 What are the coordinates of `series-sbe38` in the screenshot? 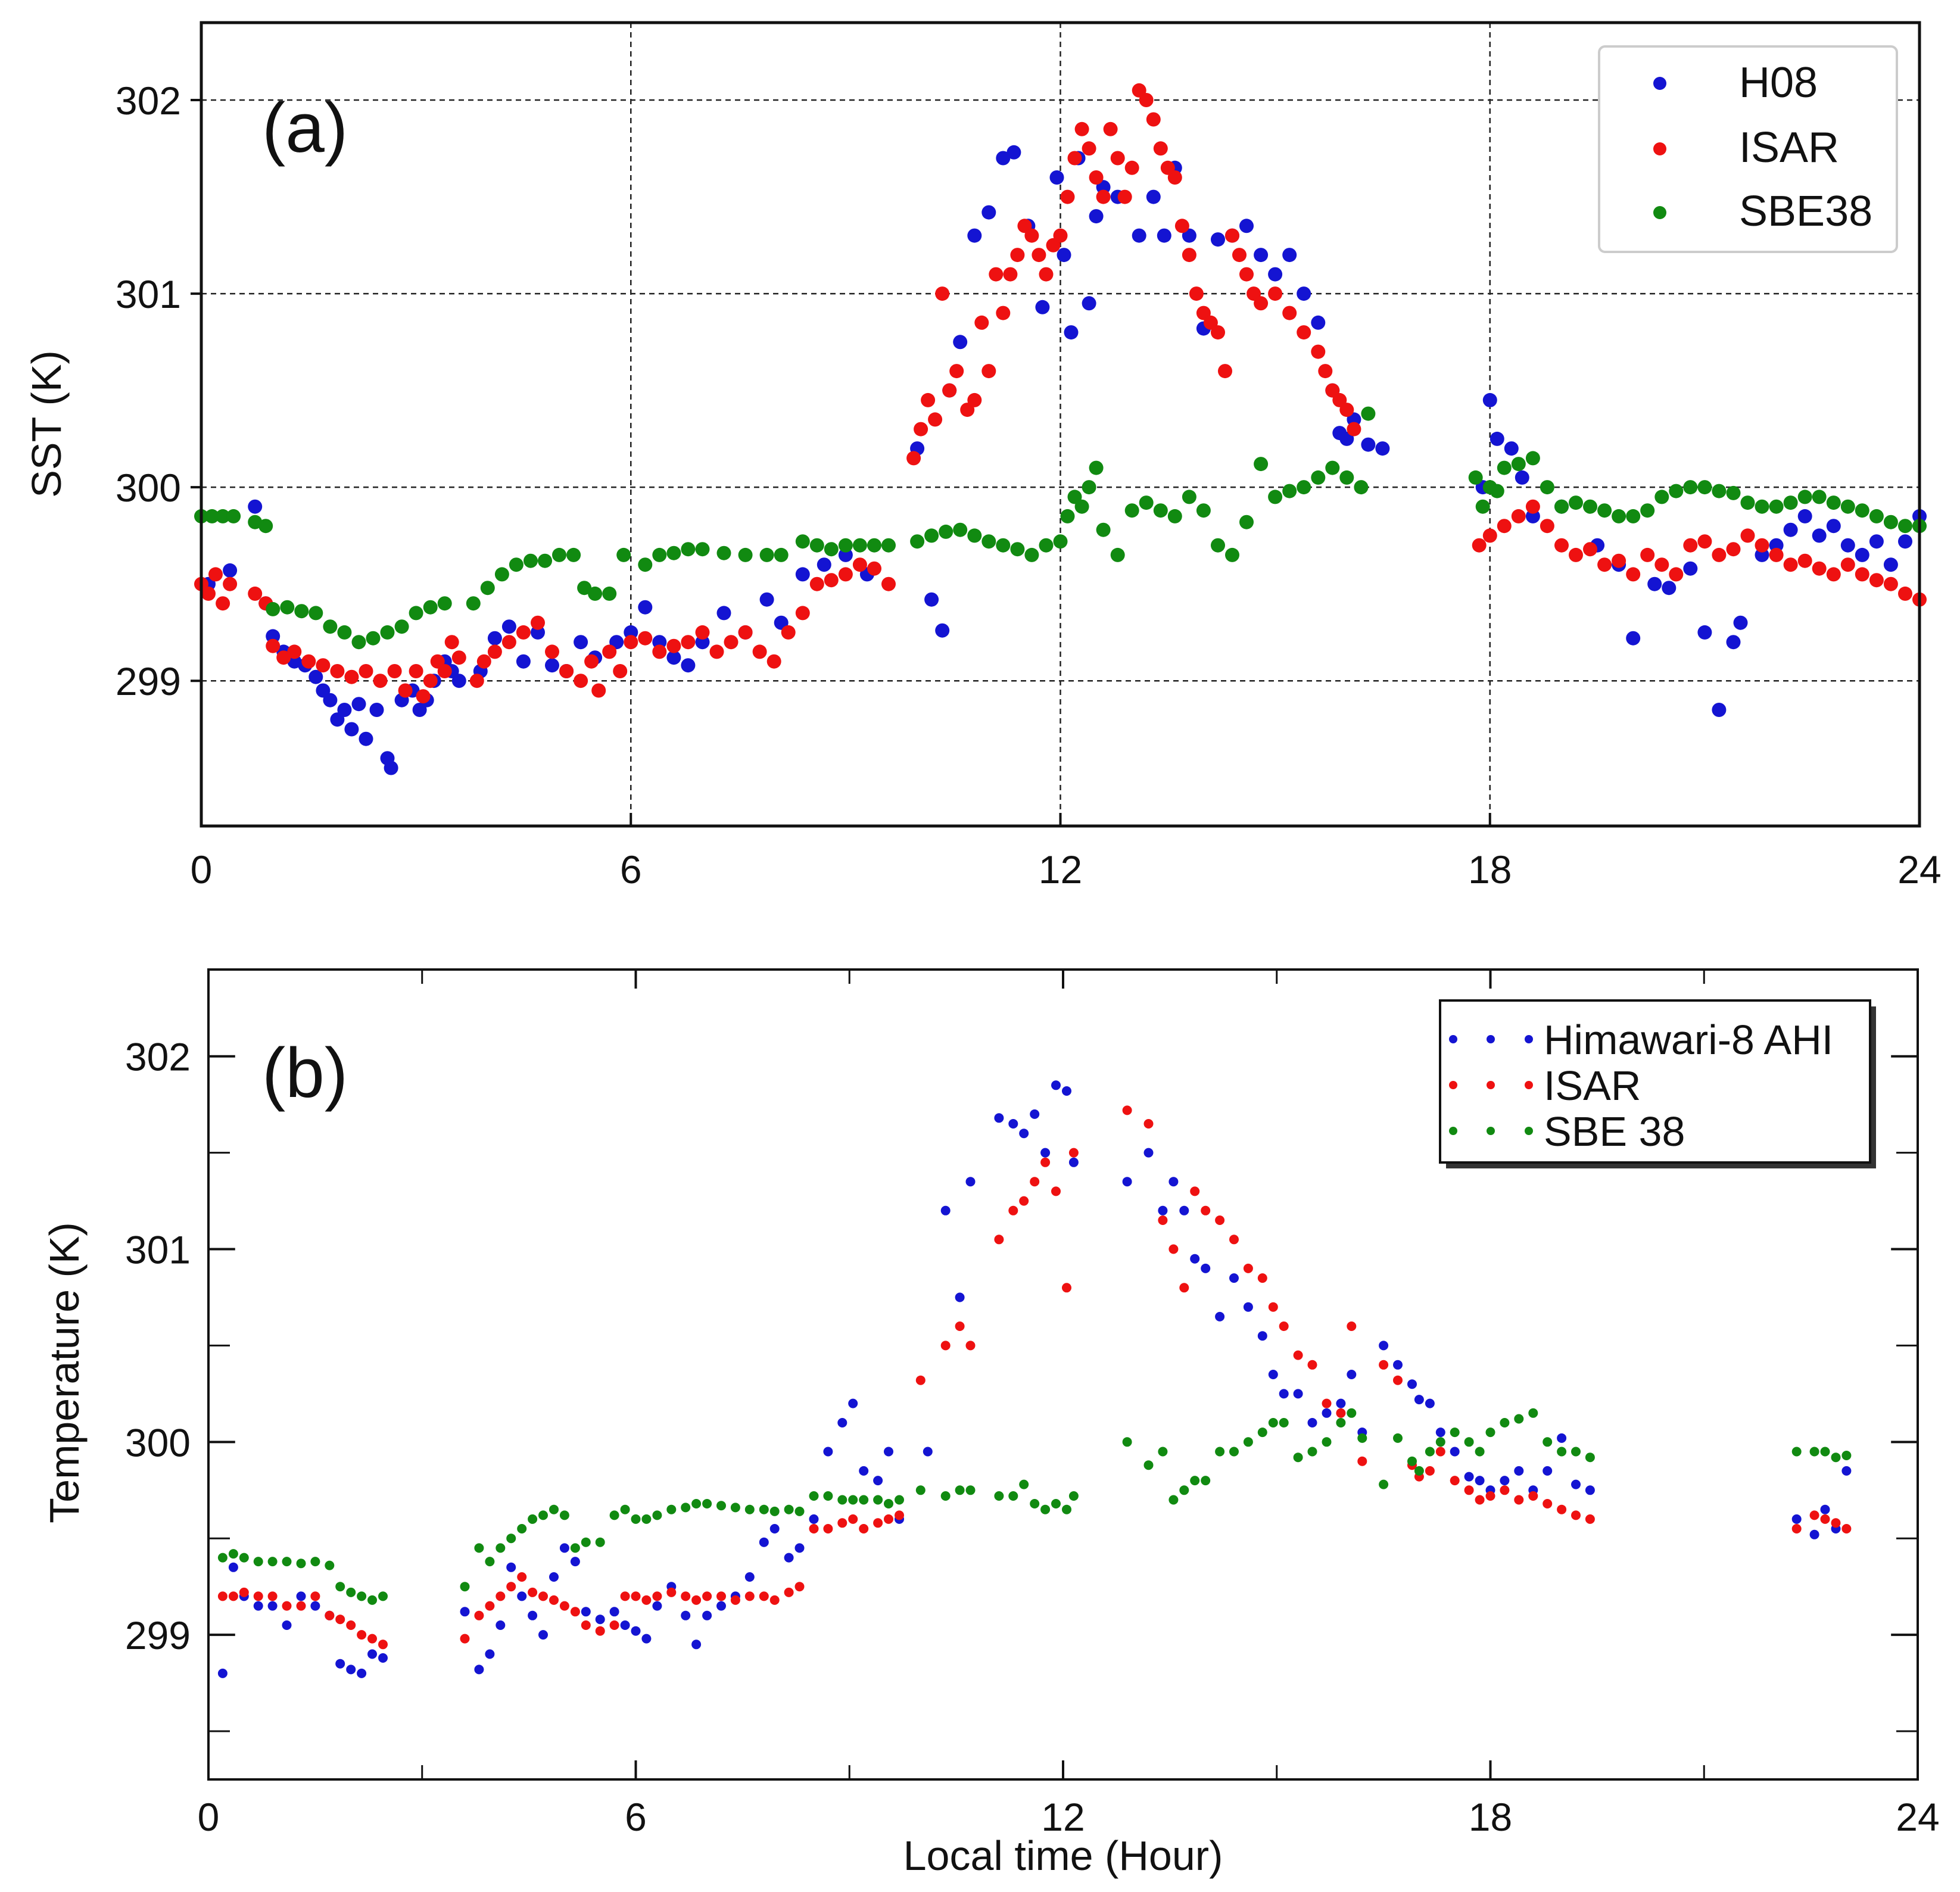 It's located at (1060, 528).